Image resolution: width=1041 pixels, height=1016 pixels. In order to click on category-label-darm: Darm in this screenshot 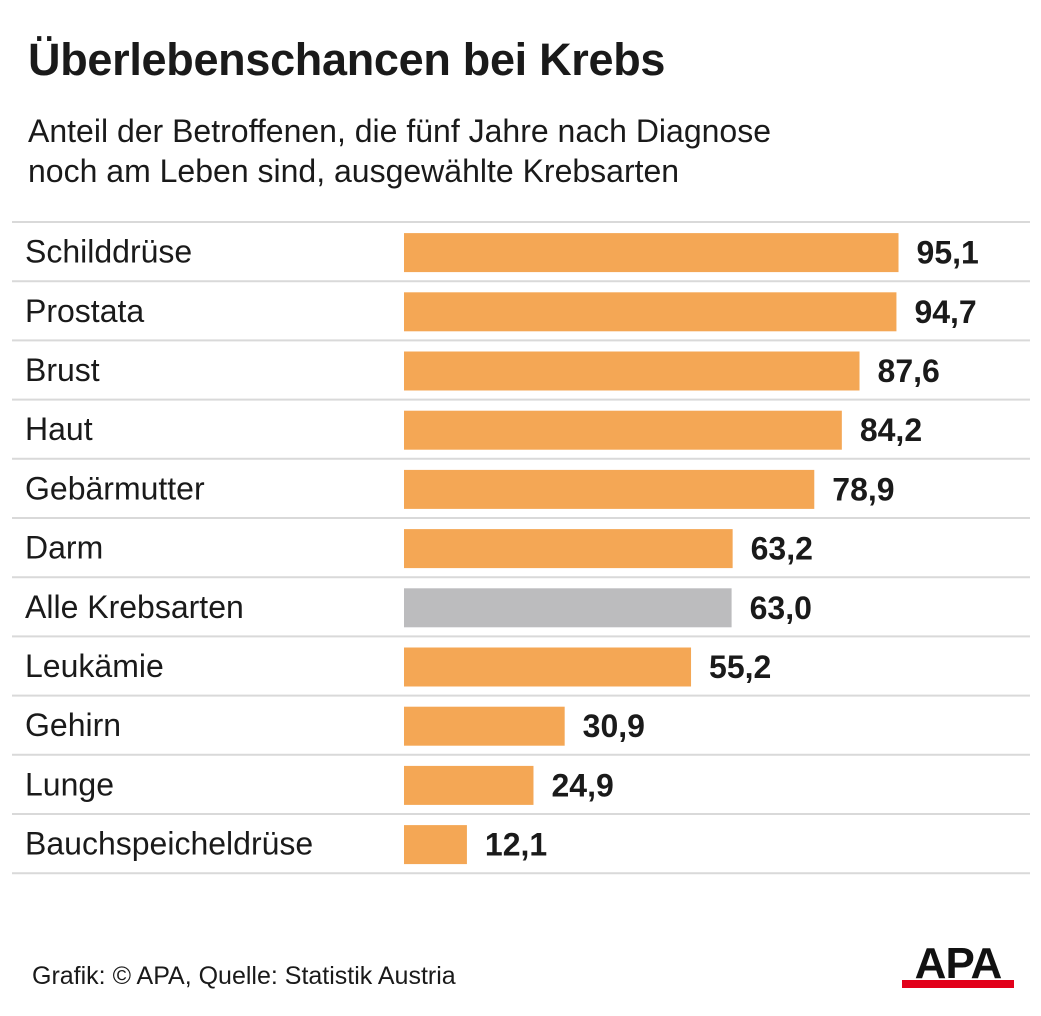, I will do `click(64, 548)`.